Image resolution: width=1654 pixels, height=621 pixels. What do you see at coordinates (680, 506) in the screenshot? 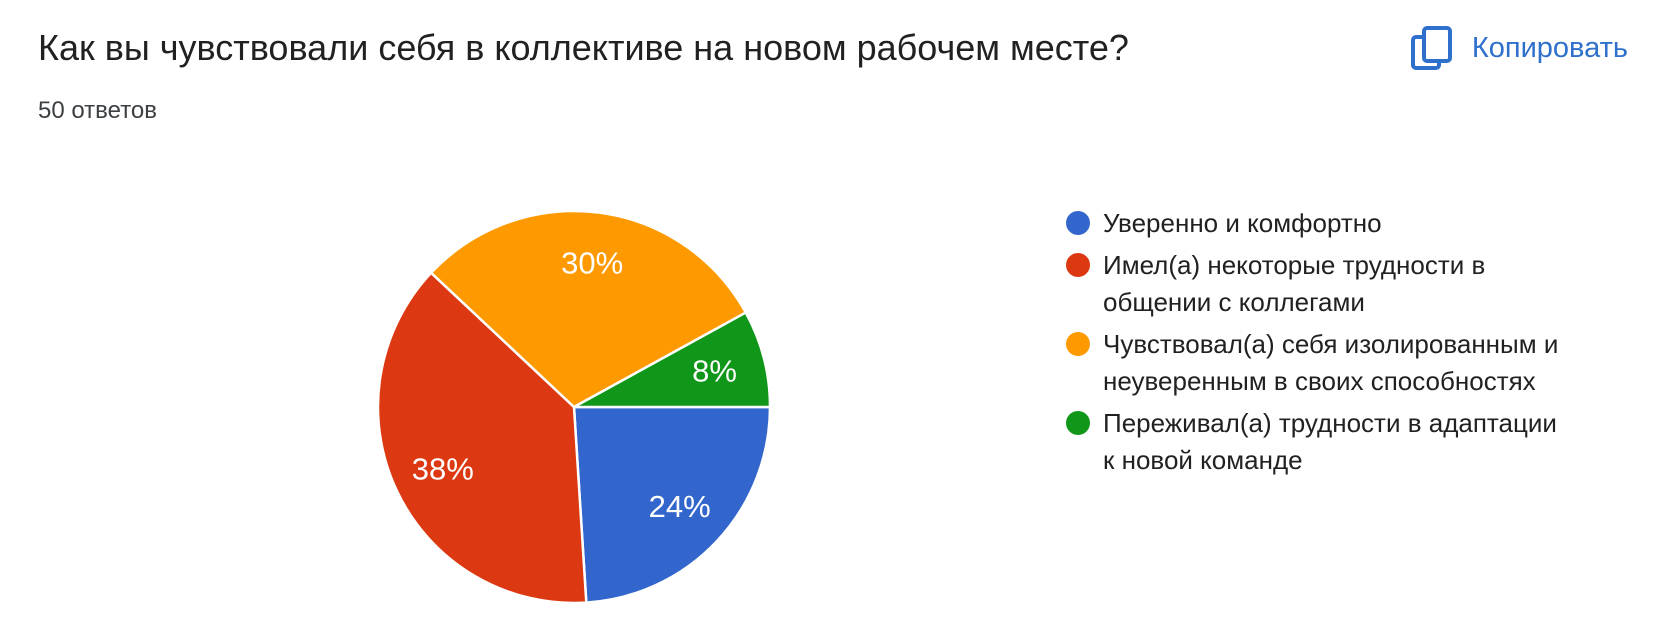
I see `pie-slice-label-0: 24%` at bounding box center [680, 506].